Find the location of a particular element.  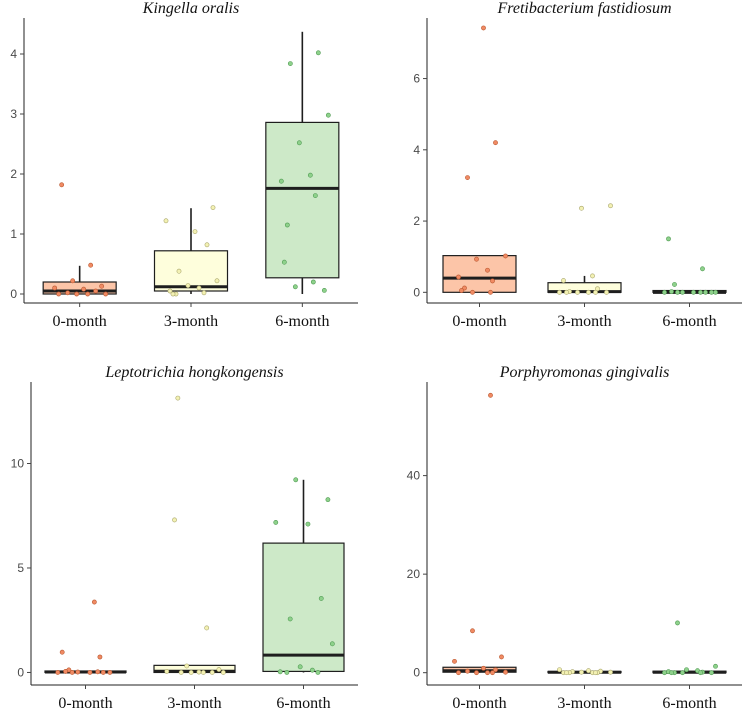

y-tick-label: 2 is located at coordinates (416, 221).